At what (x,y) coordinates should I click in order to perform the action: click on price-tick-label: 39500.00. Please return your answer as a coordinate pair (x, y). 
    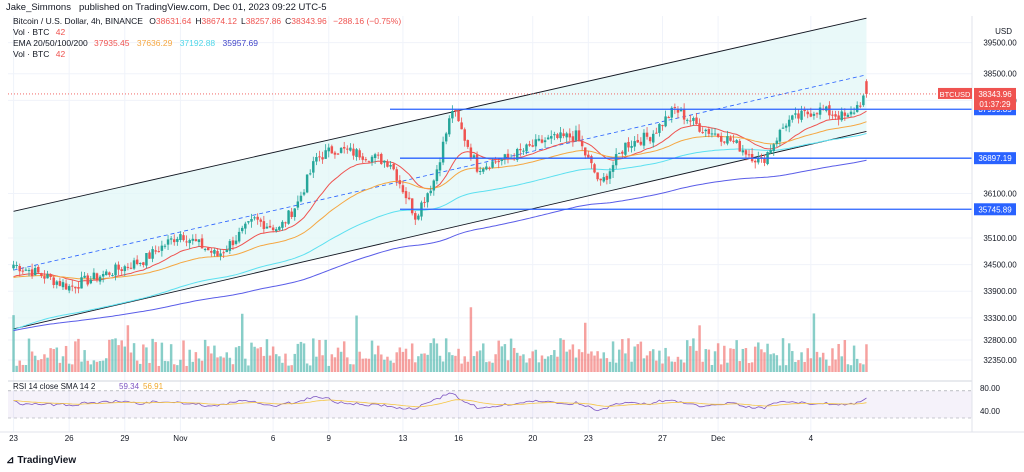
    Looking at the image, I should click on (1000, 43).